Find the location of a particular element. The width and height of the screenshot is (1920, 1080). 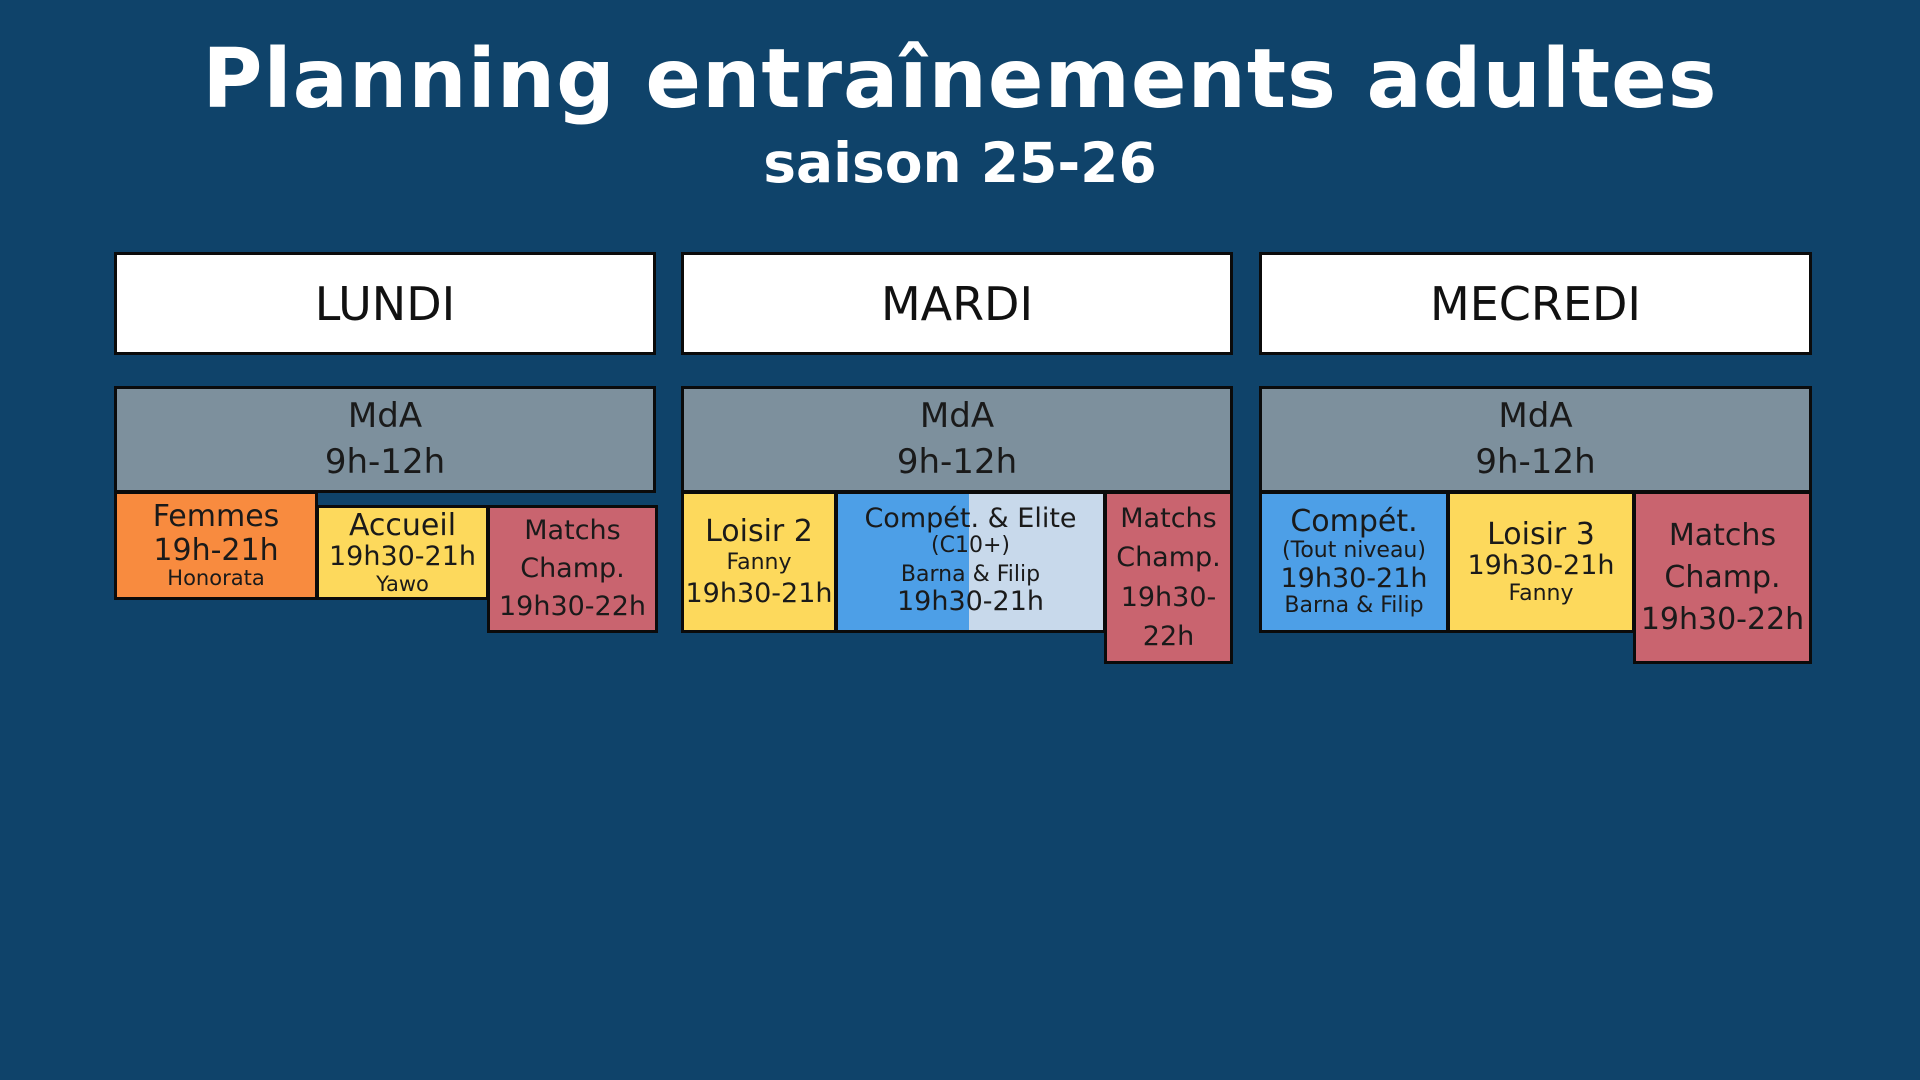

session-level: (C10+) is located at coordinates (970, 546).